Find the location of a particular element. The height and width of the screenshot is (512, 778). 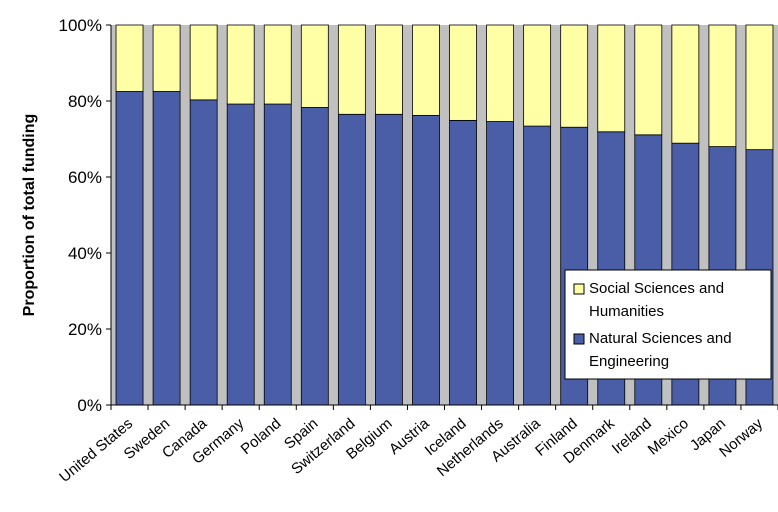

y-axis-title: Proportion of total funding is located at coordinates (29, 215).